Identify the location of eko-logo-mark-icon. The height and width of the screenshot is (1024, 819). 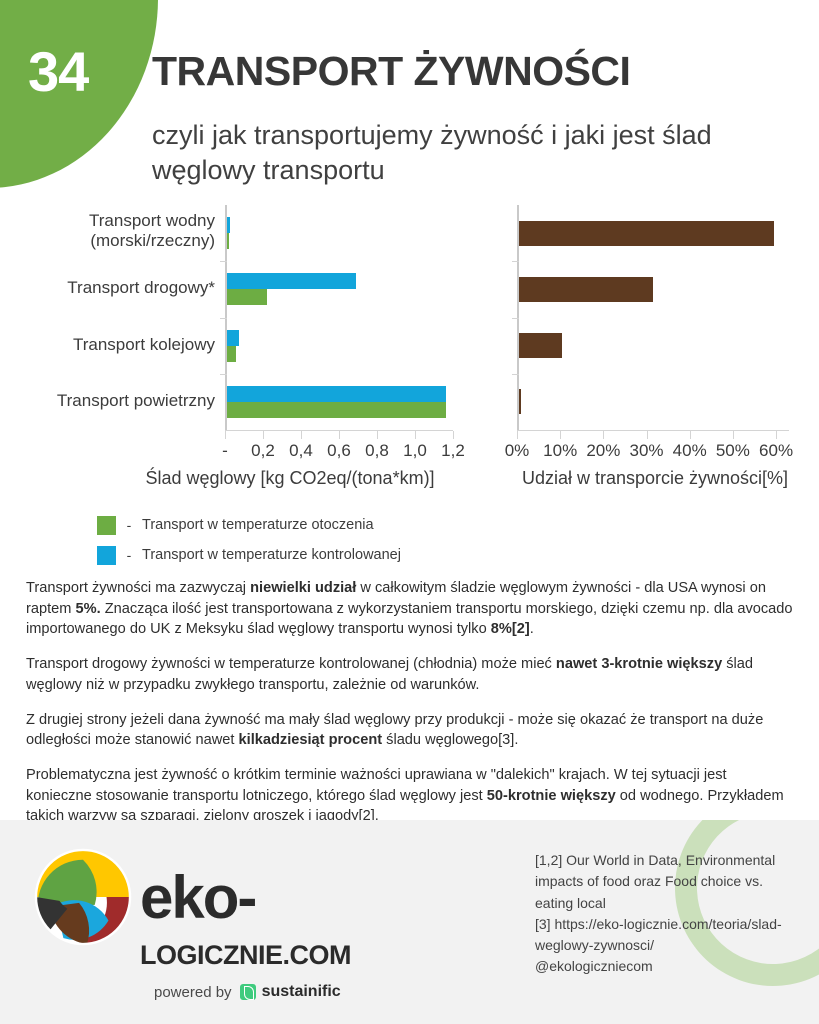
(83, 897).